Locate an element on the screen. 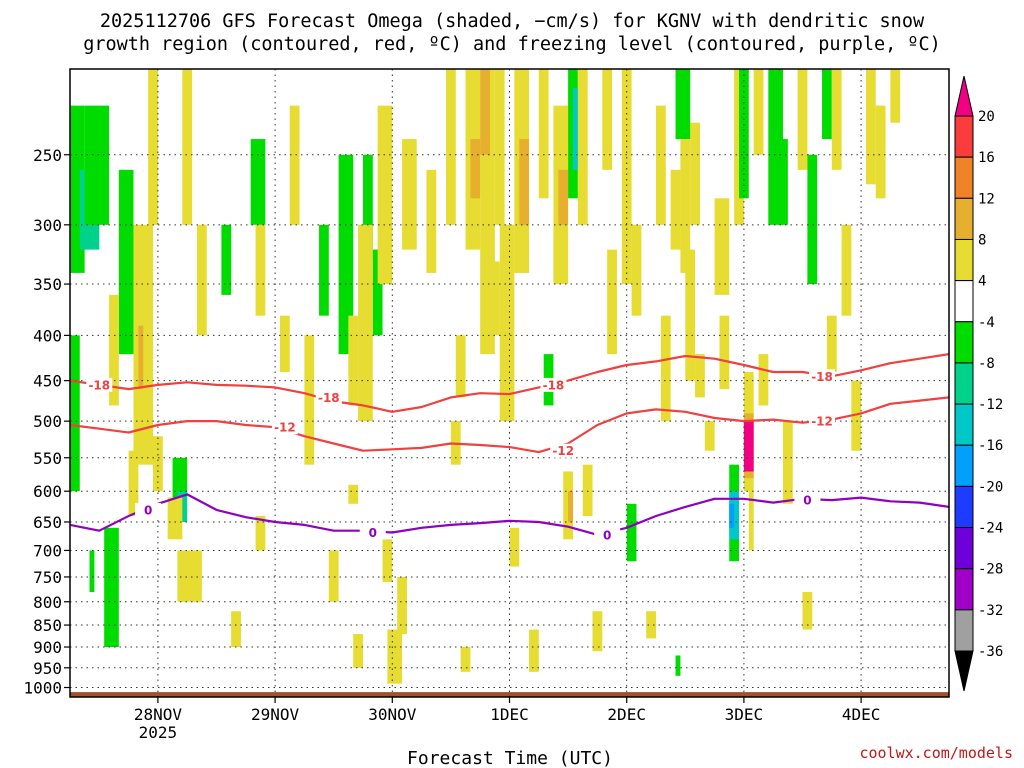  ground-terrain is located at coordinates (509, 694).